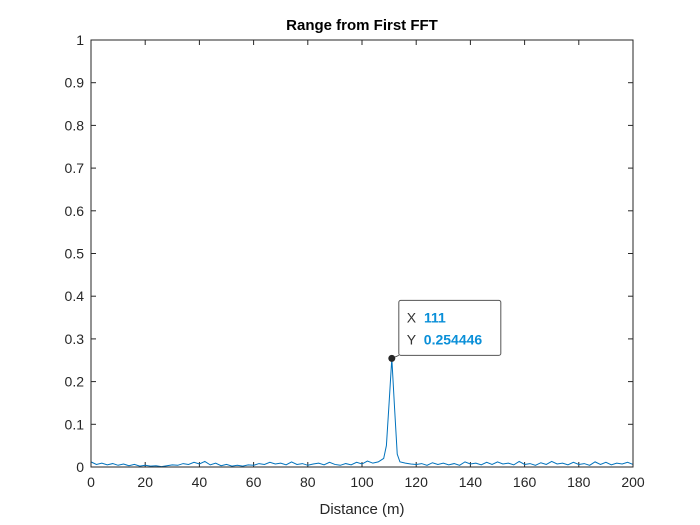 This screenshot has height=525, width=700. What do you see at coordinates (80, 467) in the screenshot?
I see `y-tick-label: 0` at bounding box center [80, 467].